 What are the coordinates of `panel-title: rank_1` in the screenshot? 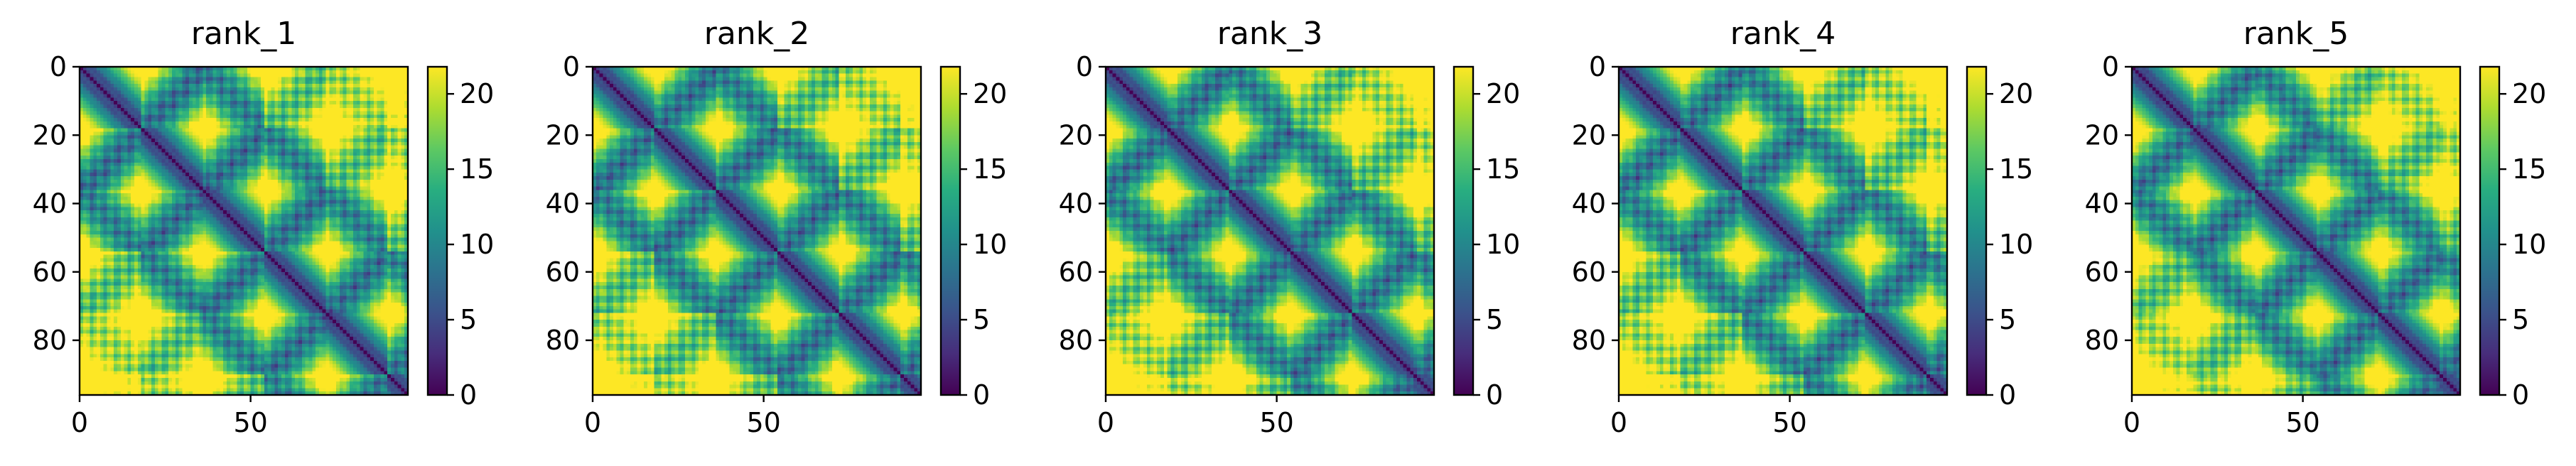 It's located at (243, 34).